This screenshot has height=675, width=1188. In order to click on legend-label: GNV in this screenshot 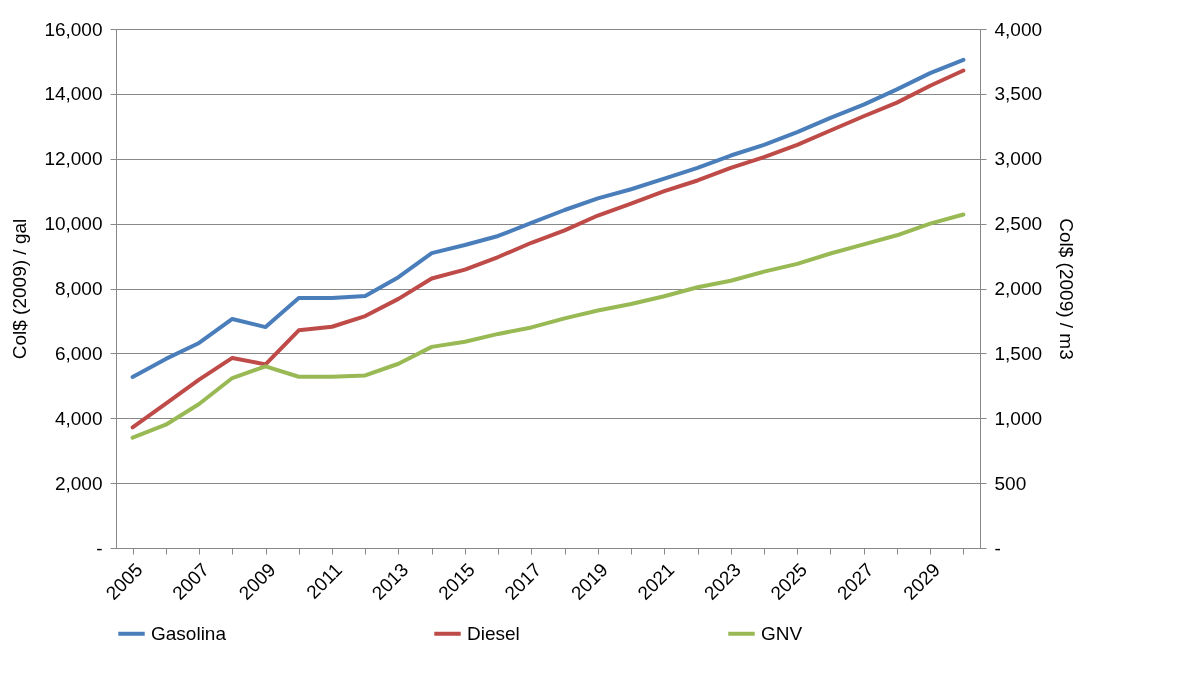, I will do `click(782, 633)`.